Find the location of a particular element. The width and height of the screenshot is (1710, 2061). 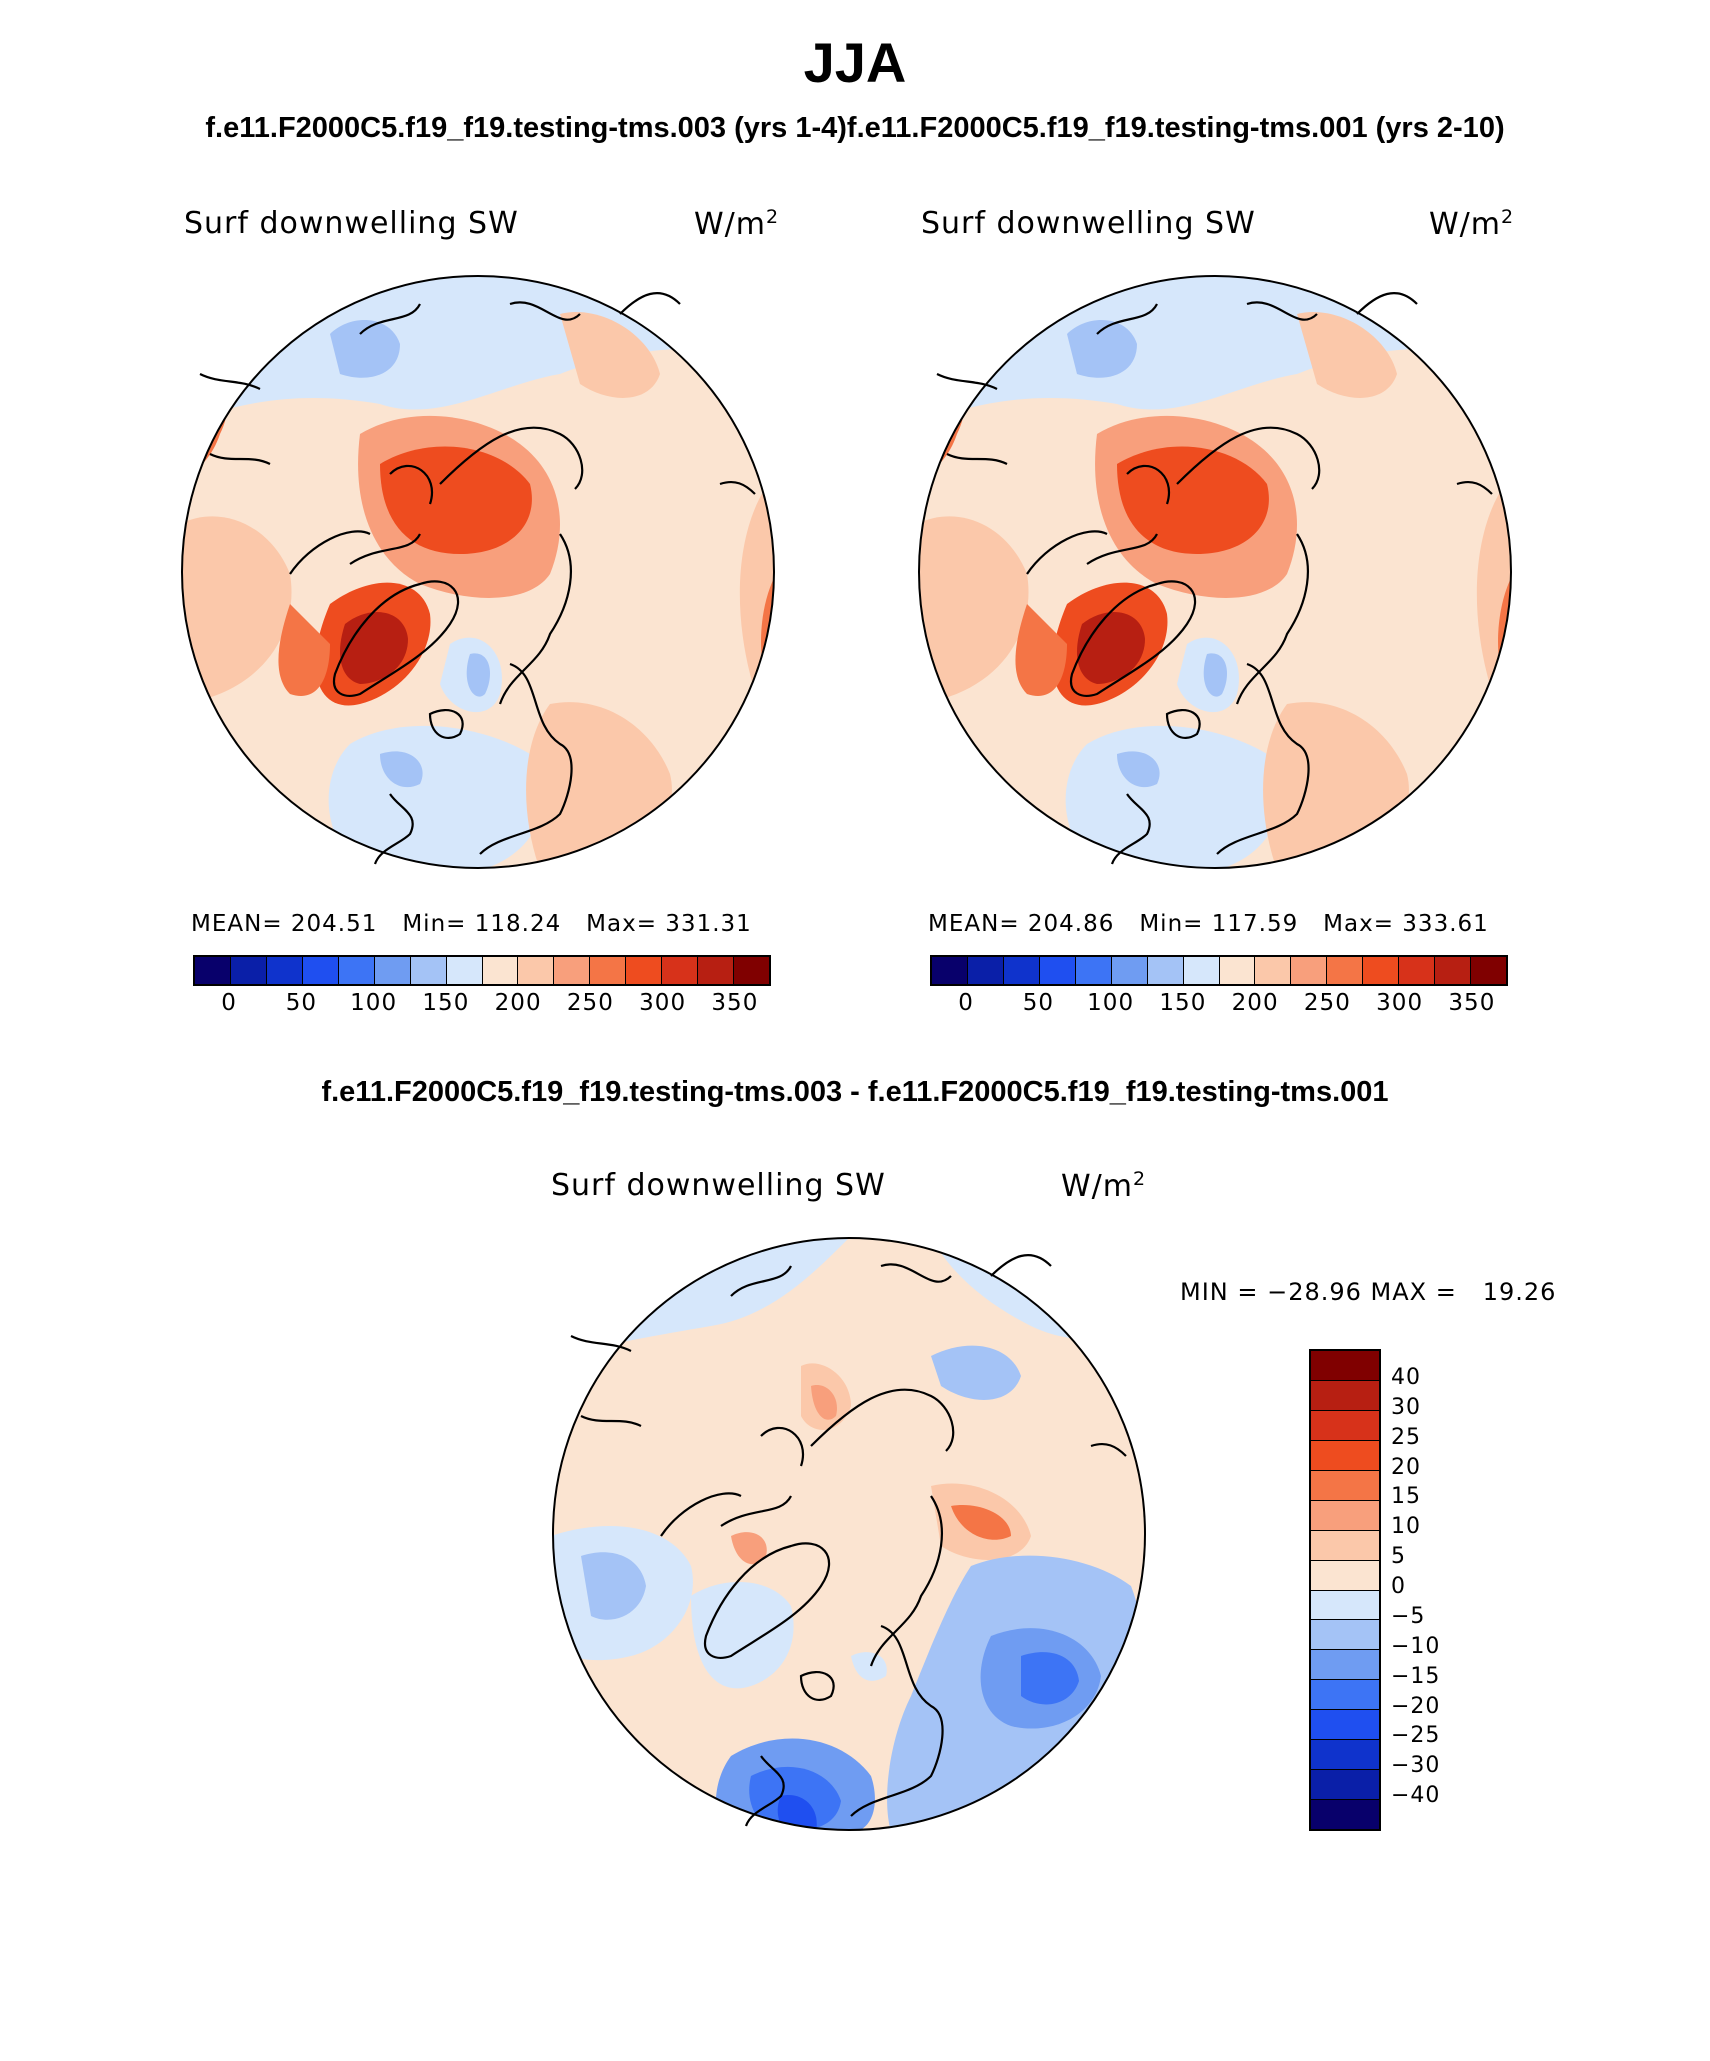

panel1-colorbar-tick: 250 is located at coordinates (590, 1003).